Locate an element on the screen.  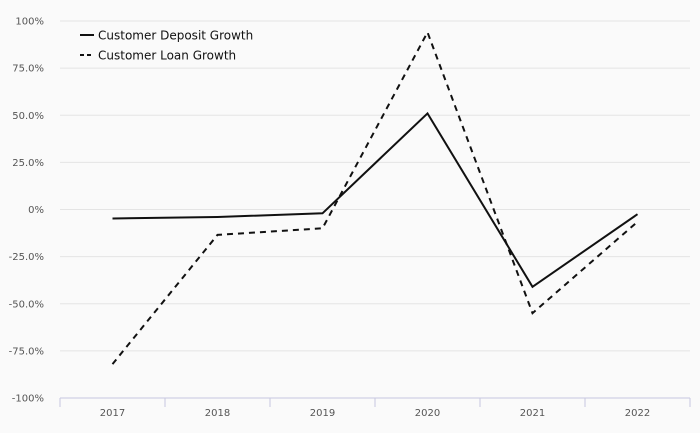
x-axis-tick-labels: 2017 2018 2019 2020 2021 2022 is located at coordinates (375, 413).